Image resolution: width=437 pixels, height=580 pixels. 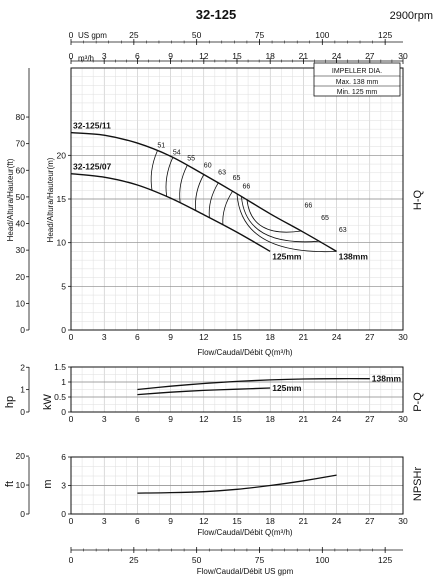 I want to click on legend-max: Max. 138 mm, so click(x=357, y=82).